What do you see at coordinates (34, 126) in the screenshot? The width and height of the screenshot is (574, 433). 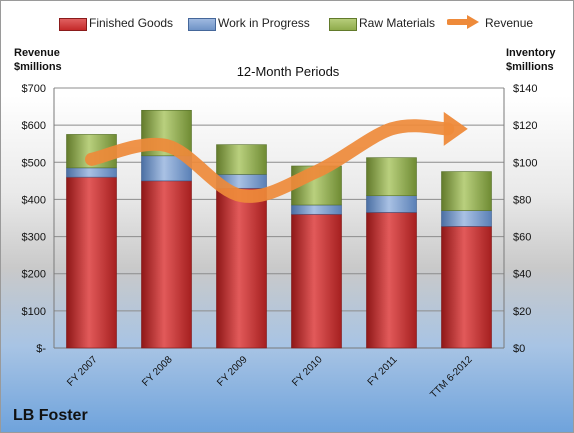 I see `left-tick-label: $600` at bounding box center [34, 126].